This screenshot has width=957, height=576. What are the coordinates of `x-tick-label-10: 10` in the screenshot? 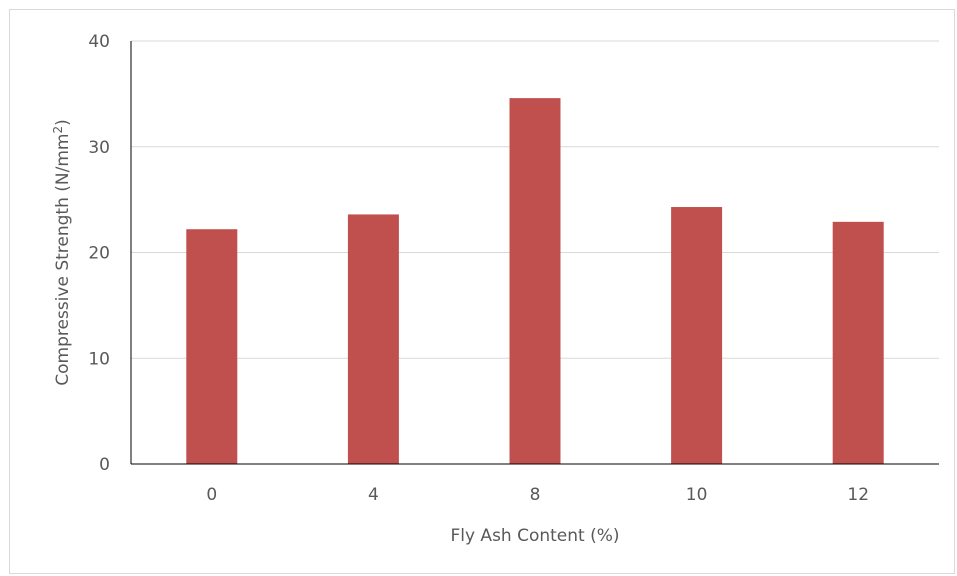 It's located at (697, 495).